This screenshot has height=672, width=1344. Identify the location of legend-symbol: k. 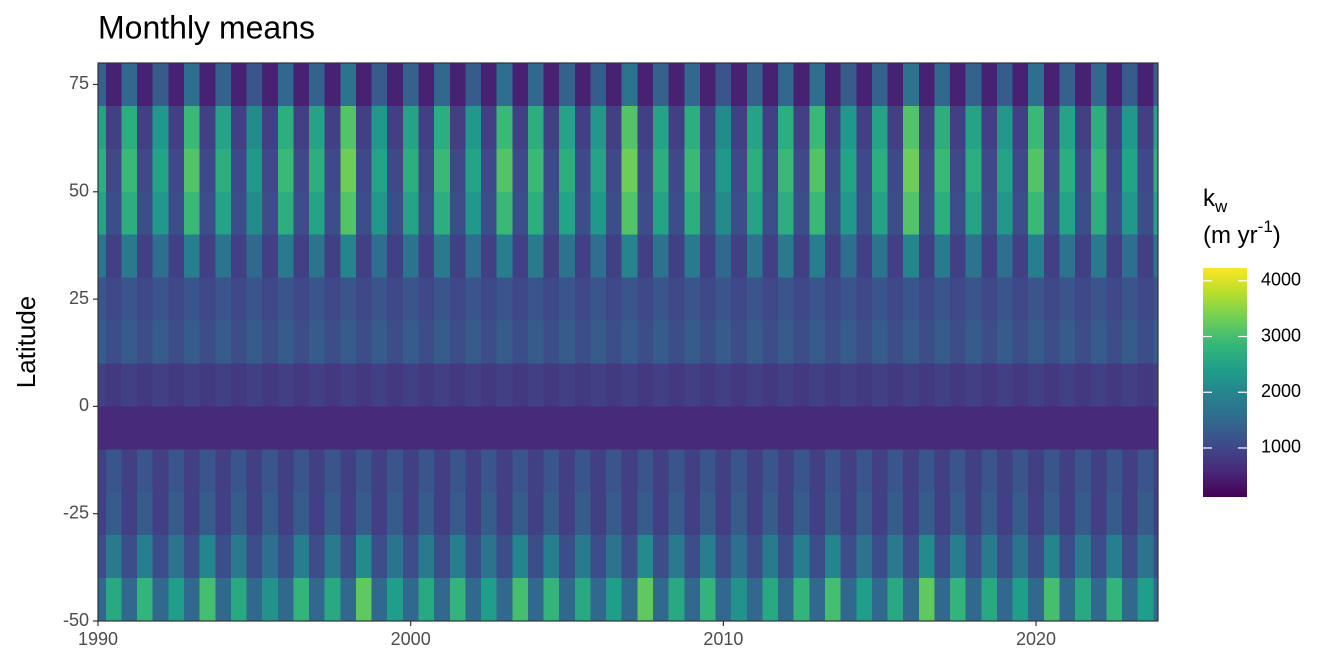
(1209, 198).